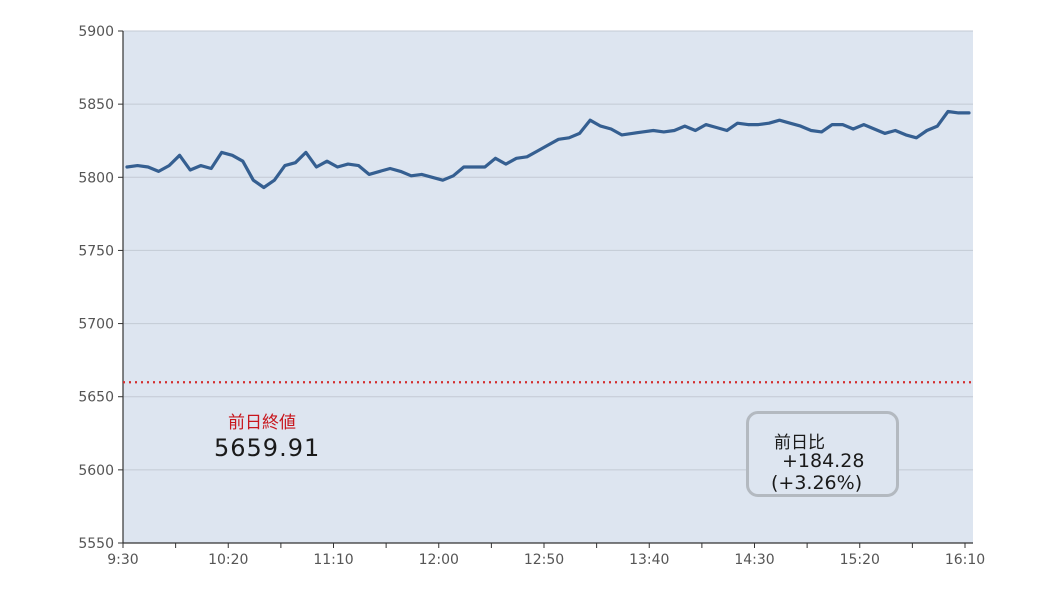 This screenshot has height=598, width=1038. What do you see at coordinates (228, 560) in the screenshot?
I see `x-tick-label: 10:20` at bounding box center [228, 560].